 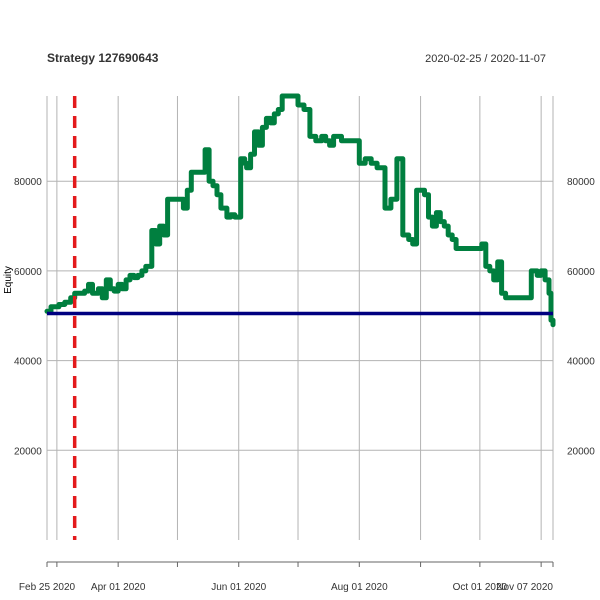 I want to click on x-tick-label: Jun 01 2020, so click(x=238, y=587).